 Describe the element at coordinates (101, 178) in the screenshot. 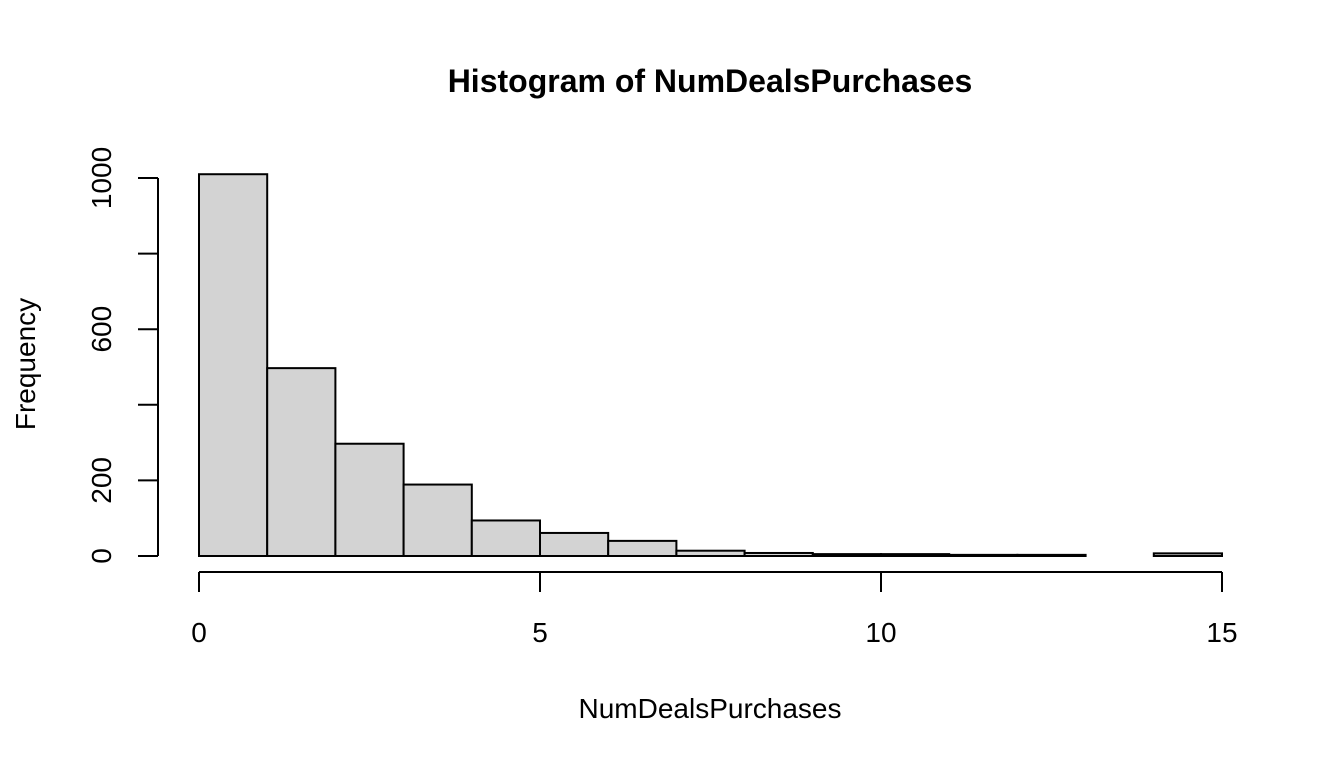

I see `y-tick-label-5: 1000` at that location.